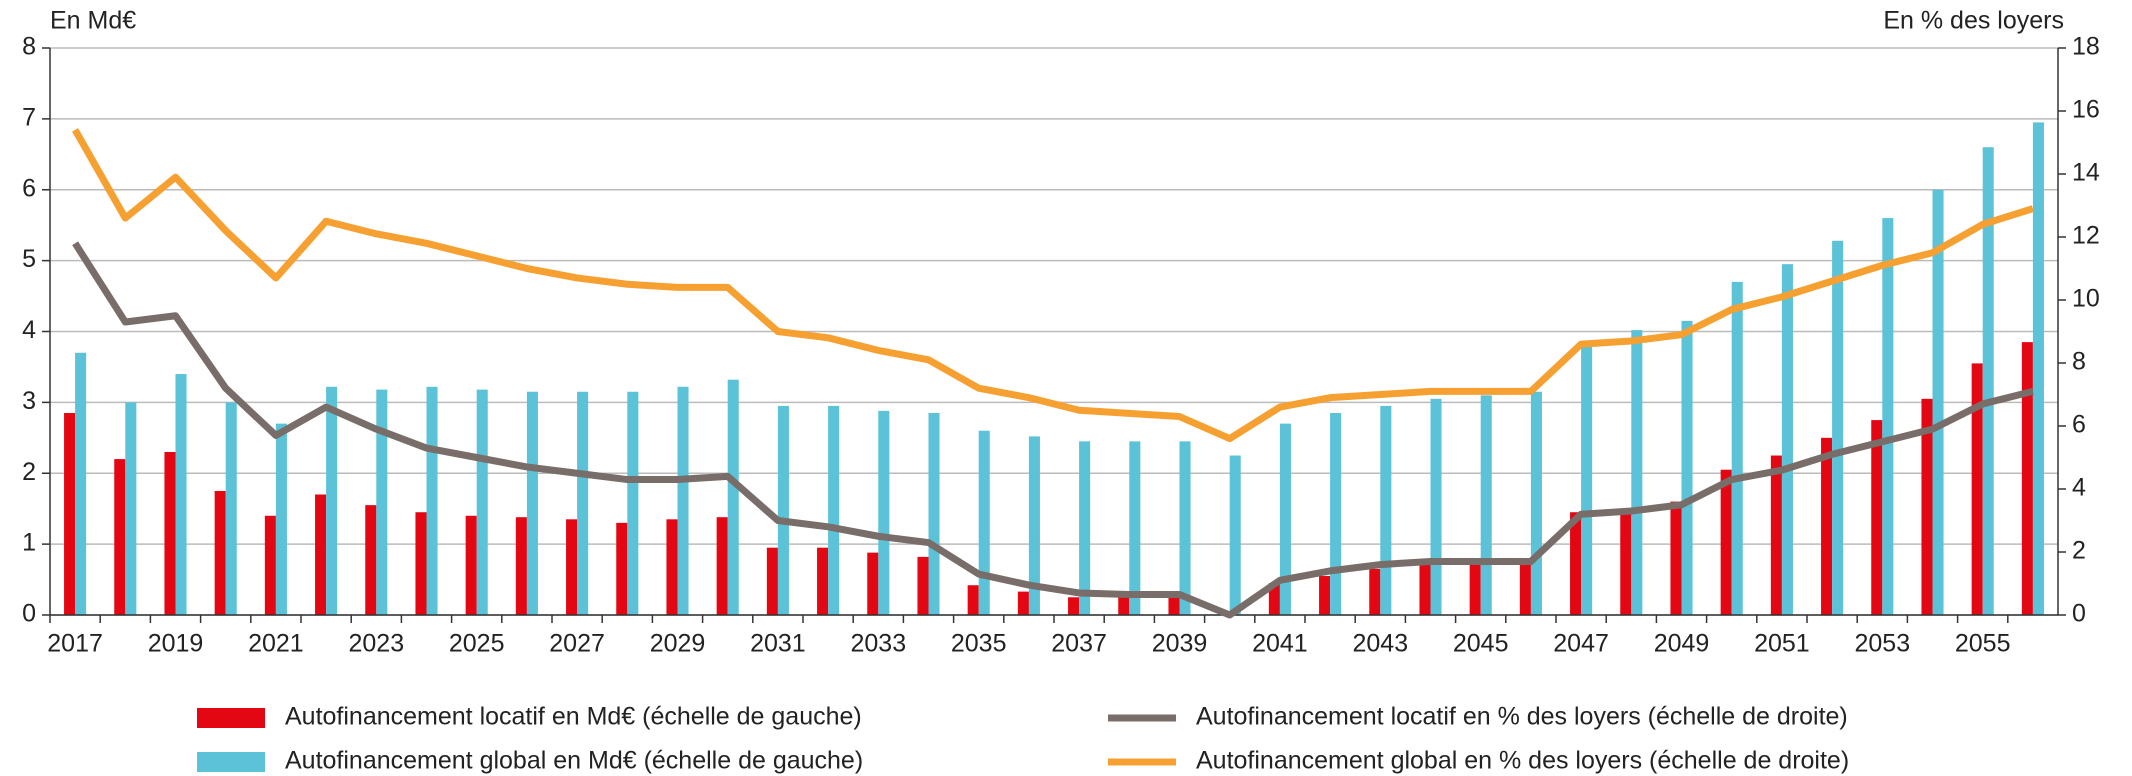  I want to click on x-tick-label: 2031, so click(778, 644).